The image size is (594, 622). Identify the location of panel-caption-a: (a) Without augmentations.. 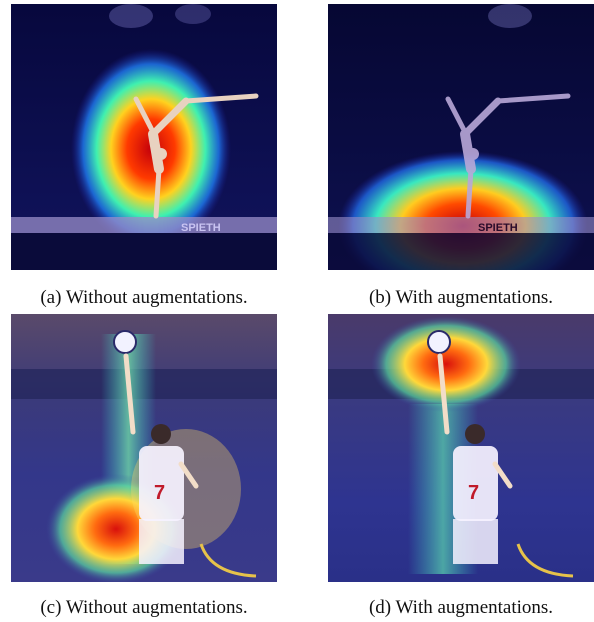
(144, 297).